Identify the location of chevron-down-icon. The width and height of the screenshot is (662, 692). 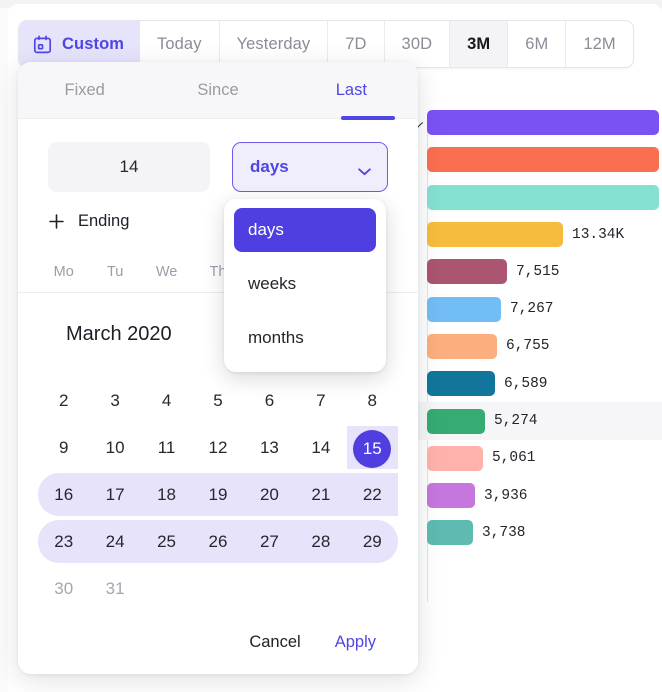
(364, 169).